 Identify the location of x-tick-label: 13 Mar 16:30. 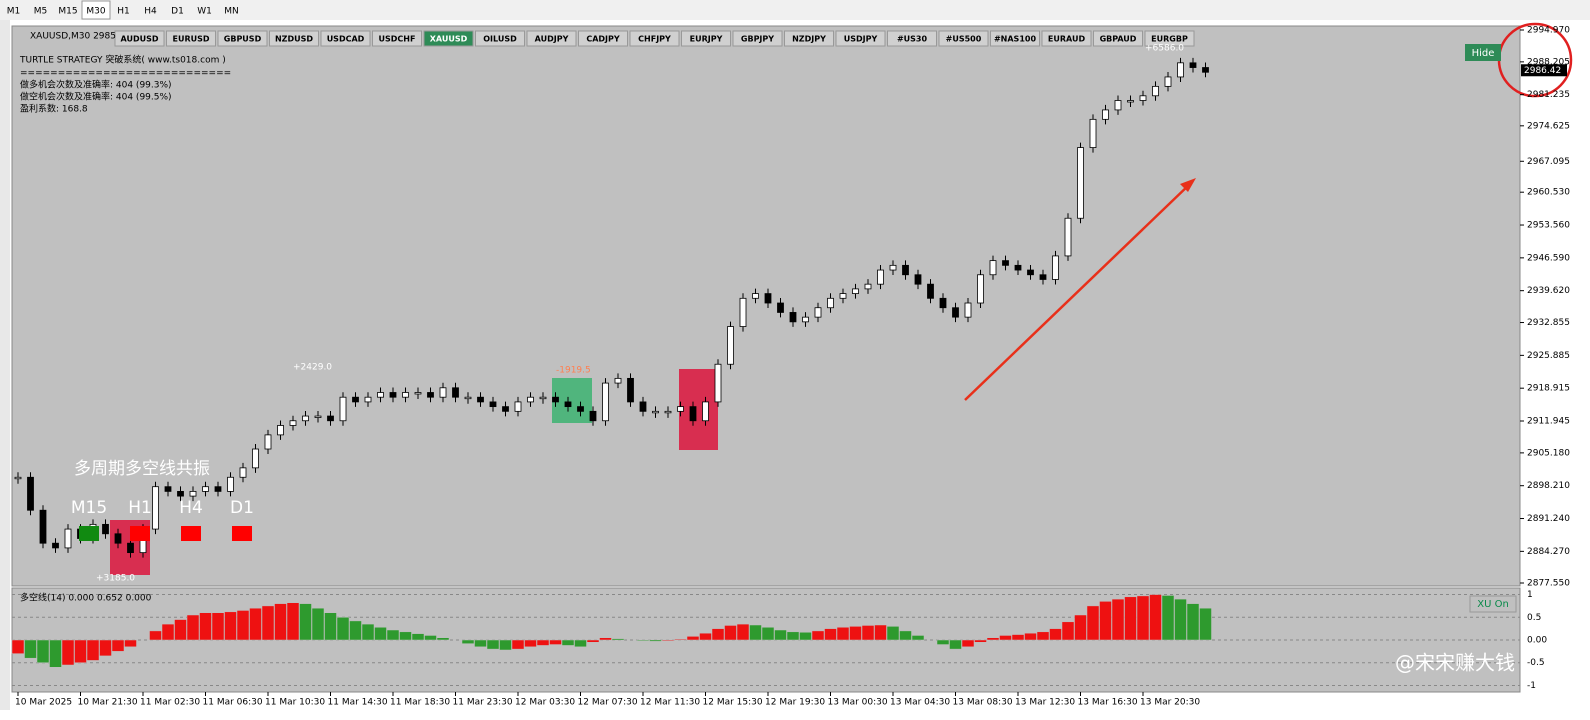
(1108, 703).